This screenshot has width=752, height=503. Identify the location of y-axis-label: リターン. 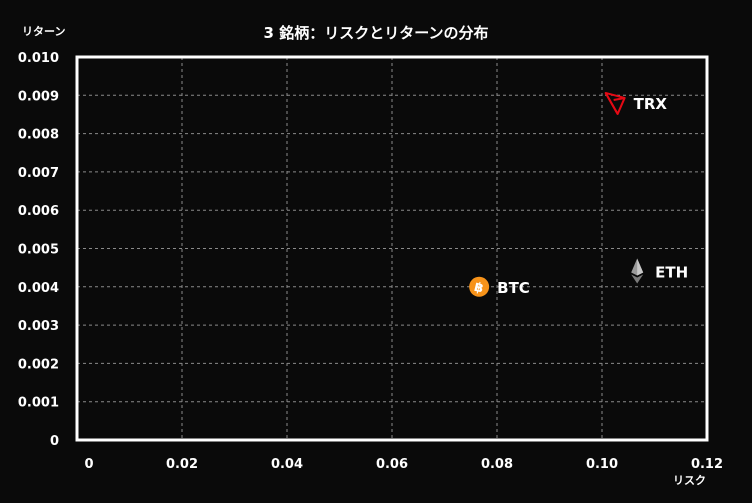
(43, 31).